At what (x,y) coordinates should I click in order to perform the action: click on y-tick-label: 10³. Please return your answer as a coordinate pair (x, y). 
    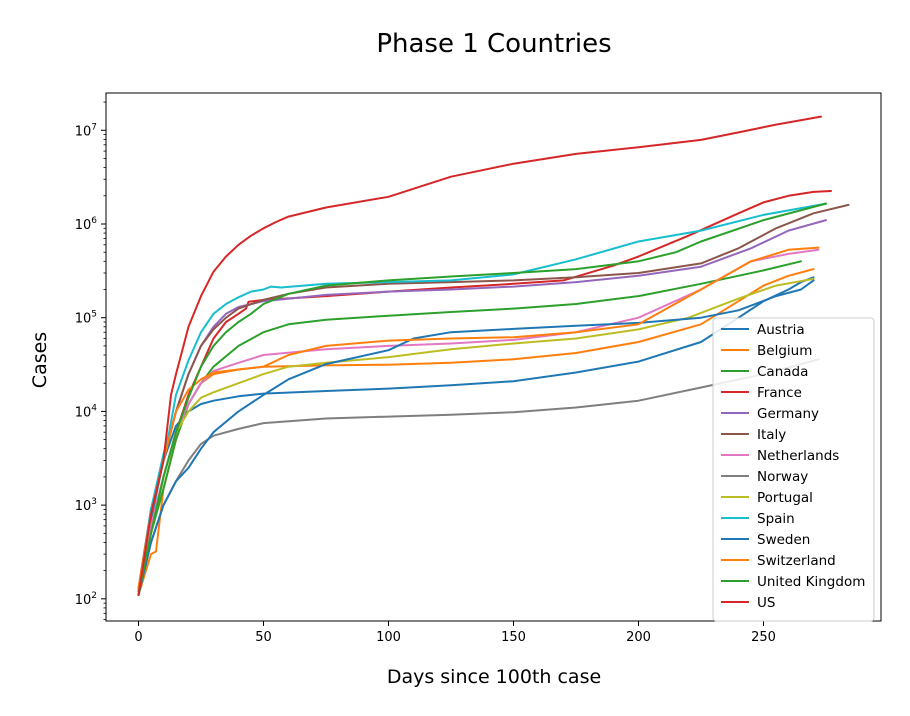
    Looking at the image, I should click on (86, 505).